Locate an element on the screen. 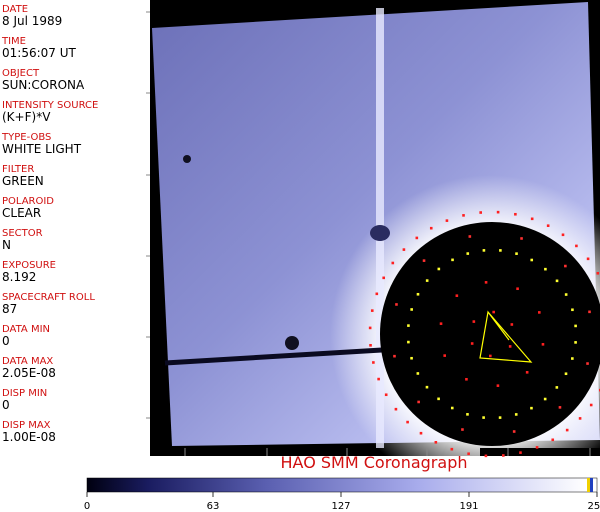 Image resolution: width=600 pixels, height=512 pixels. colorbar-ticks: 0 63 127 191 255 is located at coordinates (342, 502).